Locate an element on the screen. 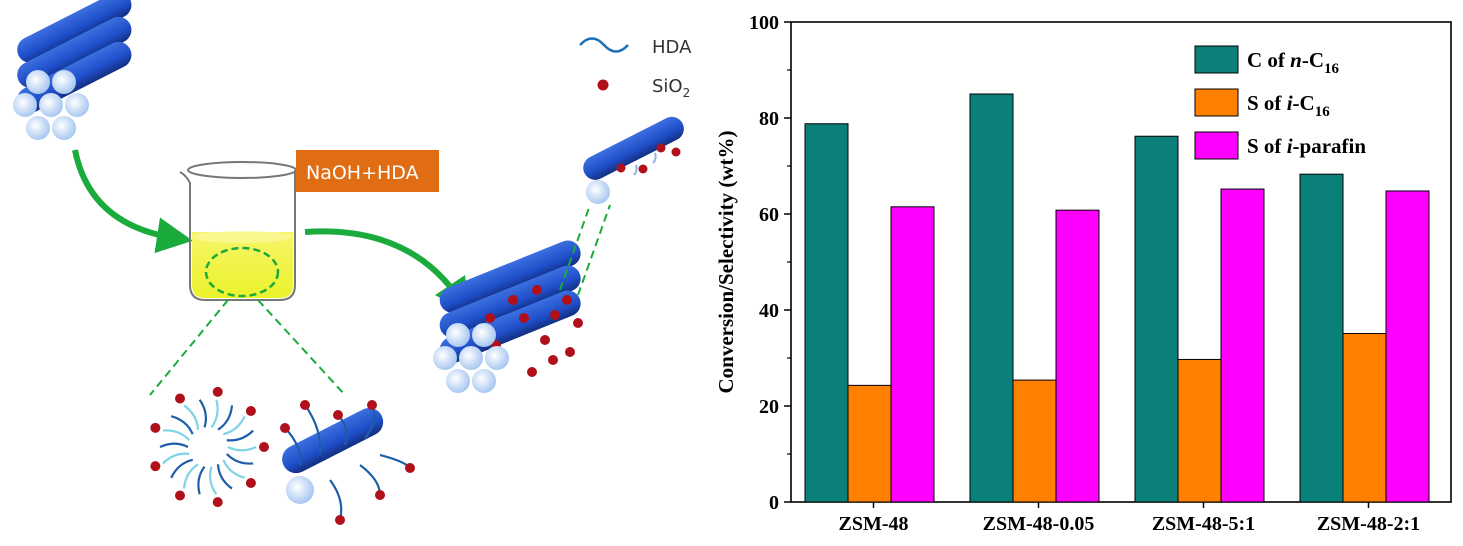 This screenshot has height=546, width=1463. y-tick-label: 80 is located at coordinates (769, 119).